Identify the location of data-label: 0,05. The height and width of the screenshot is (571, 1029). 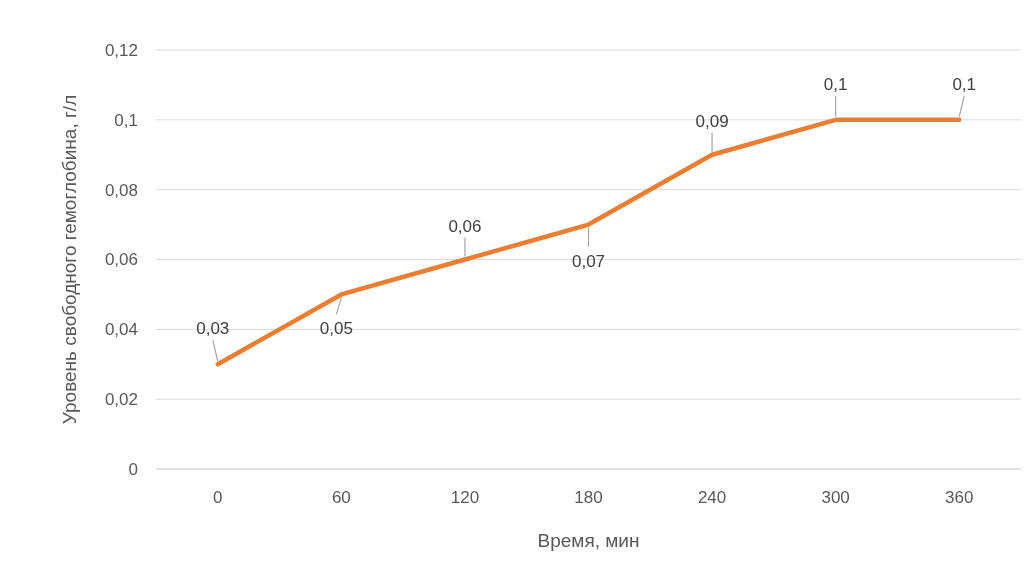
(336, 329).